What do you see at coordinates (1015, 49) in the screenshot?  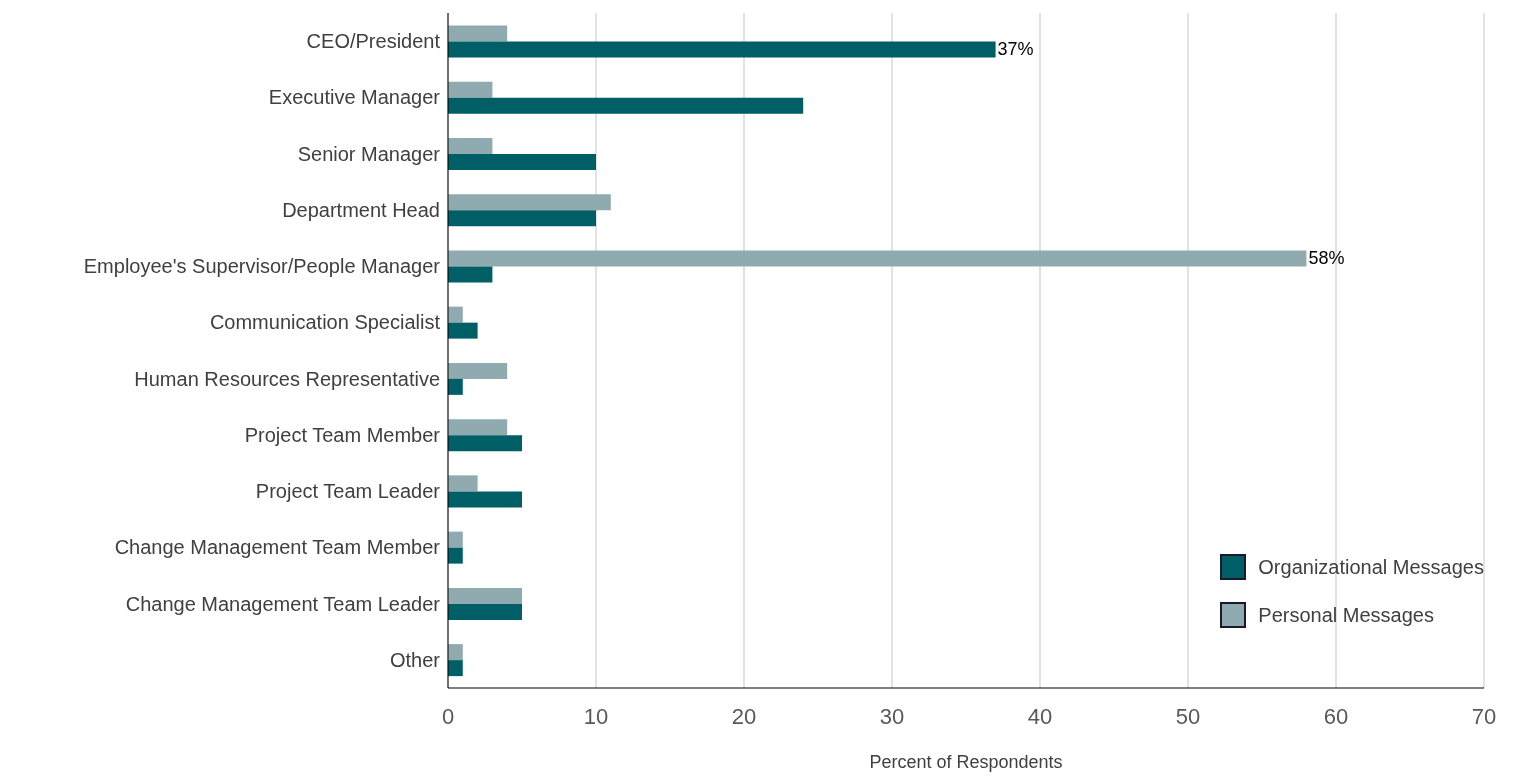 I see `data-label: 37%` at bounding box center [1015, 49].